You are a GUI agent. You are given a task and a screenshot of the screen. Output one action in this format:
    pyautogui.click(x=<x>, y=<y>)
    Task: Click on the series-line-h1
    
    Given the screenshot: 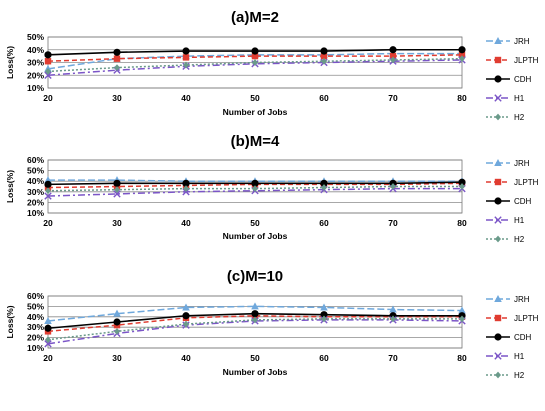 What is the action you would take?
    pyautogui.click(x=255, y=332)
    